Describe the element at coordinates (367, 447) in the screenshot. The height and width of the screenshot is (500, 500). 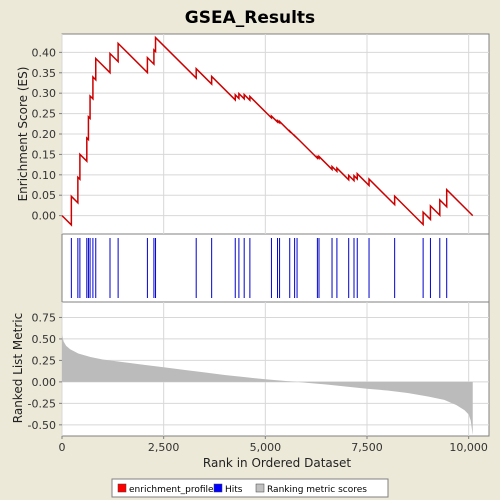
I see `x-tick-label: 7,500` at that location.